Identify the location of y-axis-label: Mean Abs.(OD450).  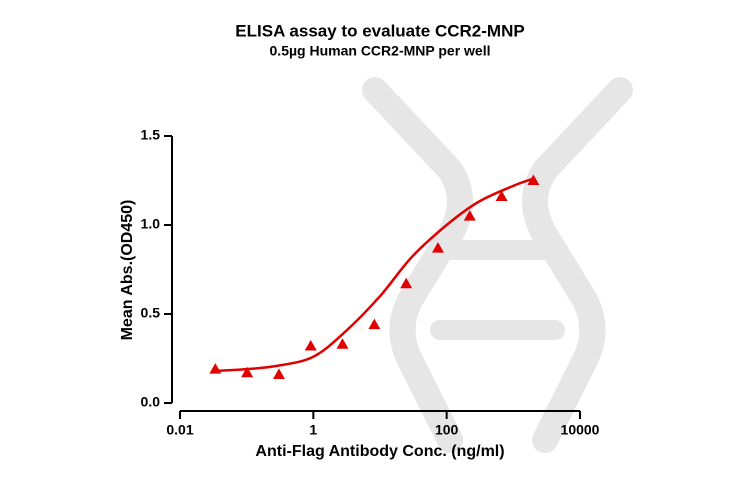
(127, 270).